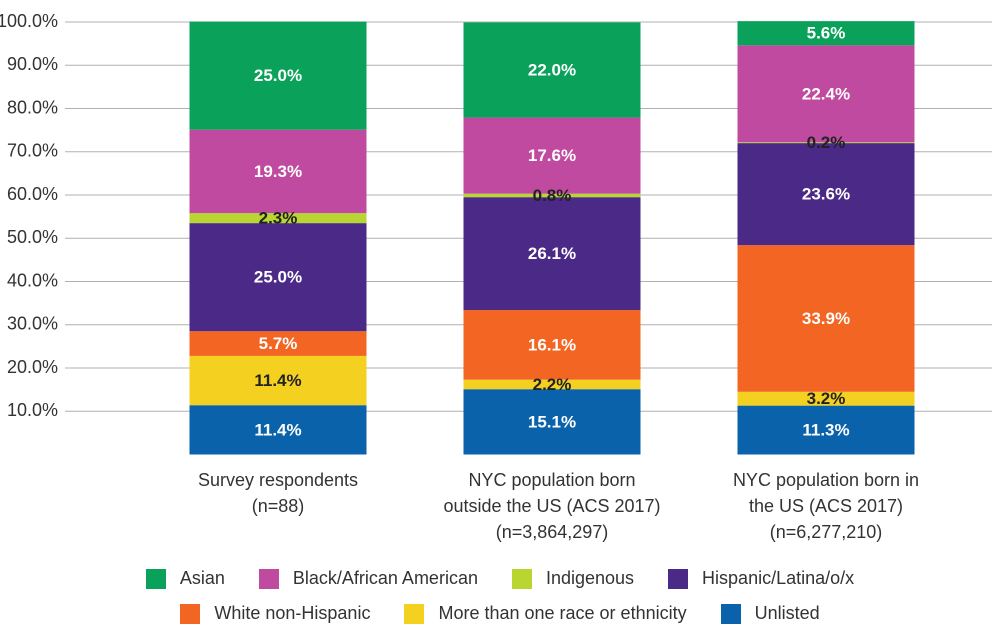  I want to click on y-tick-label: 20.0%, so click(32, 367).